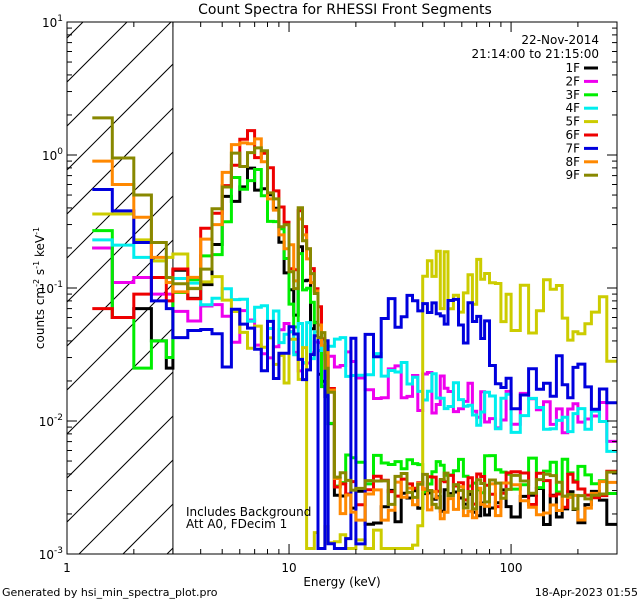 Image resolution: width=640 pixels, height=600 pixels. I want to click on legend-date: 22-Nov-2014, so click(560, 40).